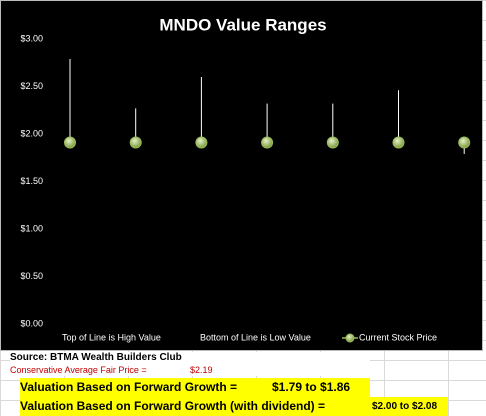 Image resolution: width=486 pixels, height=416 pixels. Describe the element at coordinates (31, 38) in the screenshot. I see `y-tick-label: $3.00` at that location.